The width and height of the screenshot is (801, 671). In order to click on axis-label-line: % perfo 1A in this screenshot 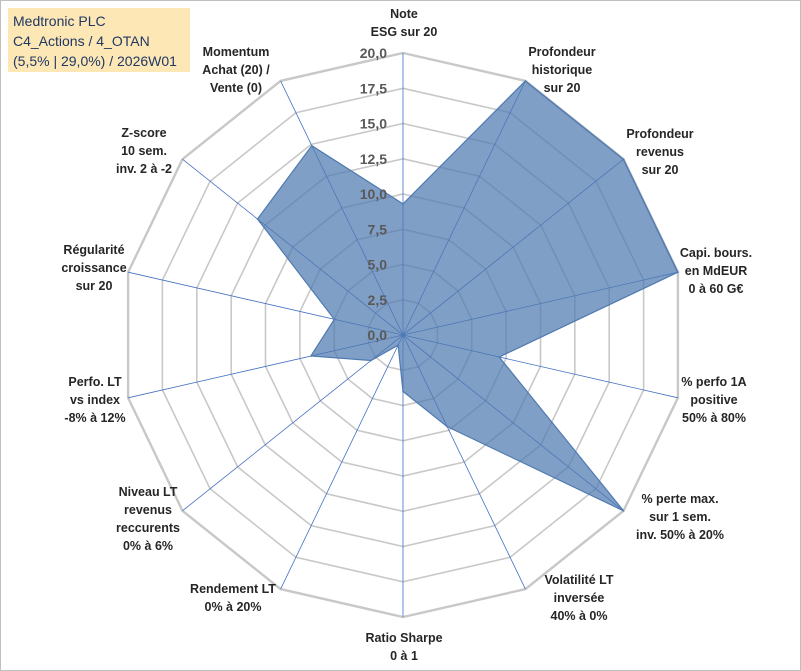, I will do `click(713, 382)`.